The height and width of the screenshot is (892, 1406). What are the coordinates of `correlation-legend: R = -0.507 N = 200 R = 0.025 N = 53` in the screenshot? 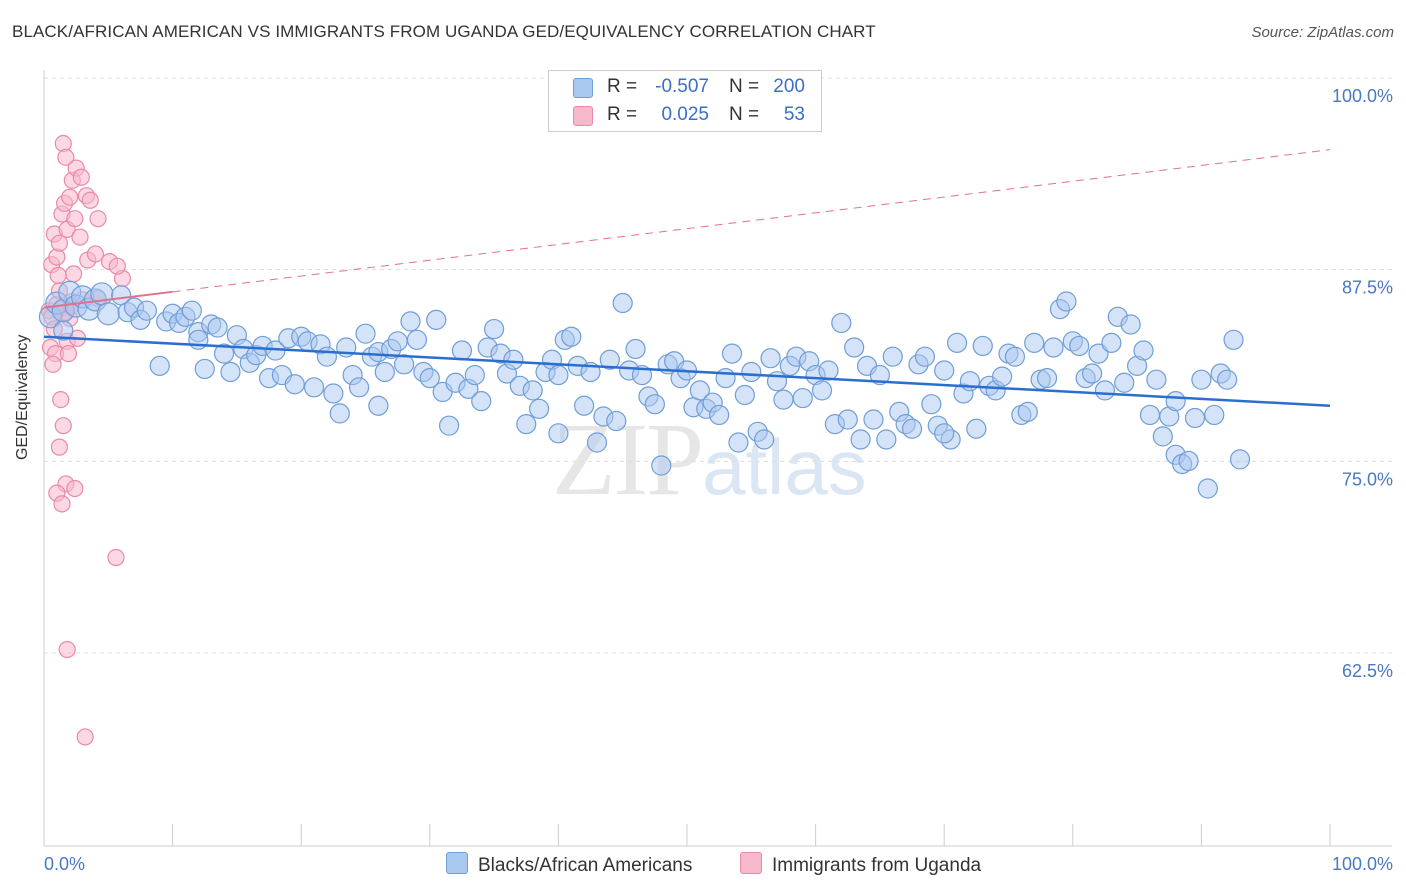 It's located at (685, 101).